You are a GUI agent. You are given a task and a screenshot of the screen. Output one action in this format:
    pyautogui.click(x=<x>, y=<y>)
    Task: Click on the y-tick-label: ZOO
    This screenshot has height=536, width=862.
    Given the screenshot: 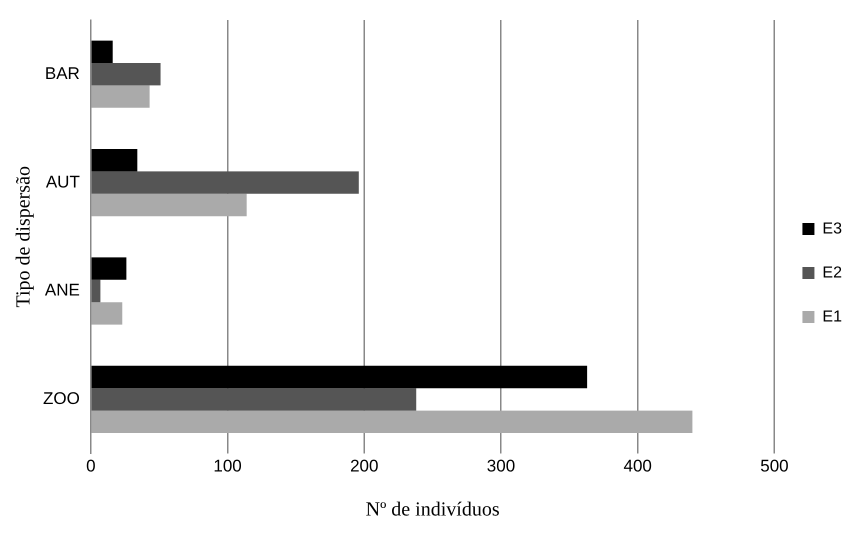 What is the action you would take?
    pyautogui.click(x=61, y=398)
    